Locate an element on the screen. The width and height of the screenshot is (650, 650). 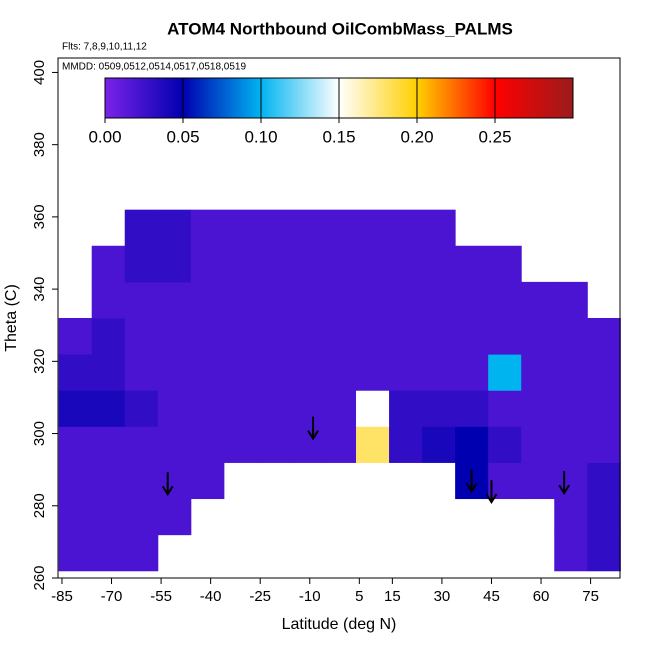
subtitle: Flts: 7,8,9,10,11,12 is located at coordinates (104, 47).